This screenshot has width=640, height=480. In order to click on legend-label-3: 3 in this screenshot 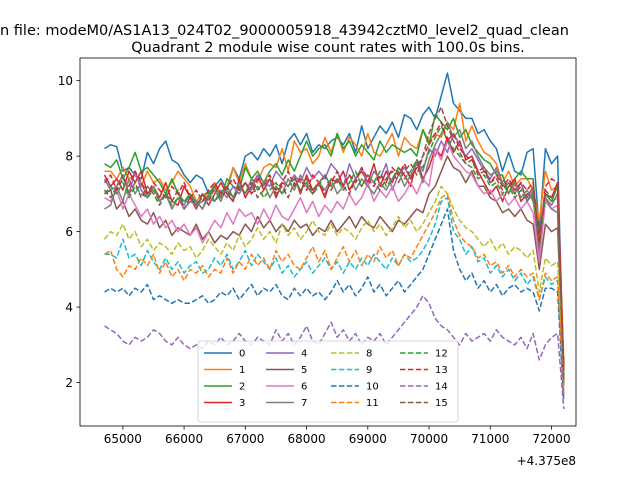, I will do `click(242, 403)`.